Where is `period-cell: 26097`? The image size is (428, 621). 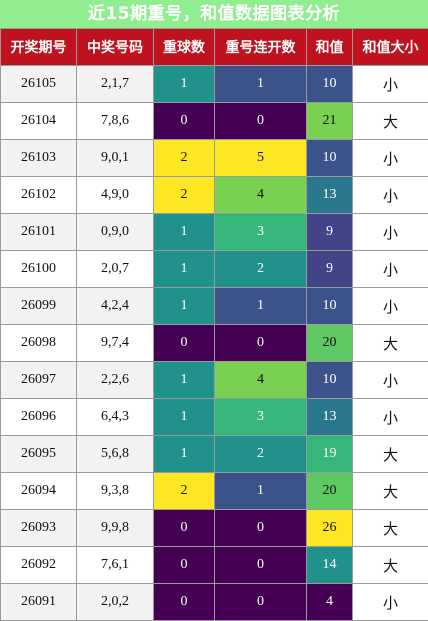
period-cell: 26097 is located at coordinates (39, 380).